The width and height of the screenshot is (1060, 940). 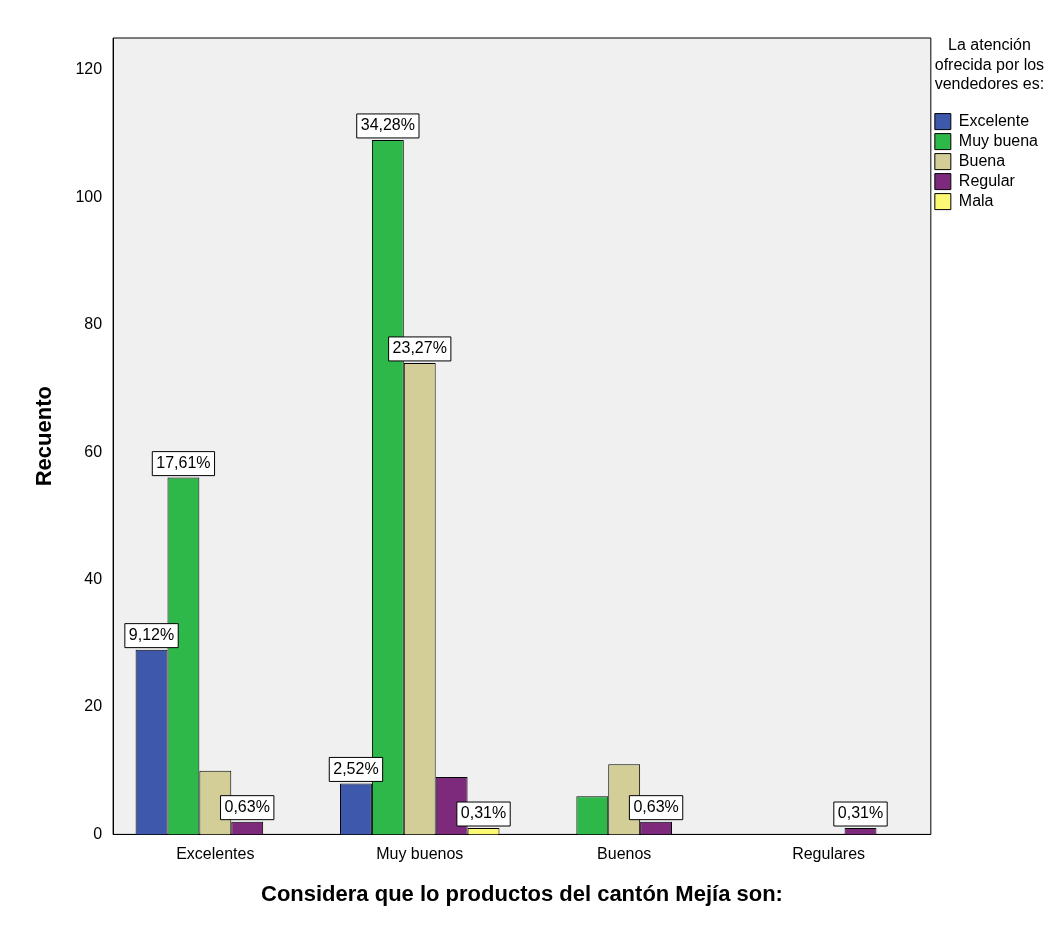 I want to click on x-tick-label: Buenos, so click(x=624, y=854).